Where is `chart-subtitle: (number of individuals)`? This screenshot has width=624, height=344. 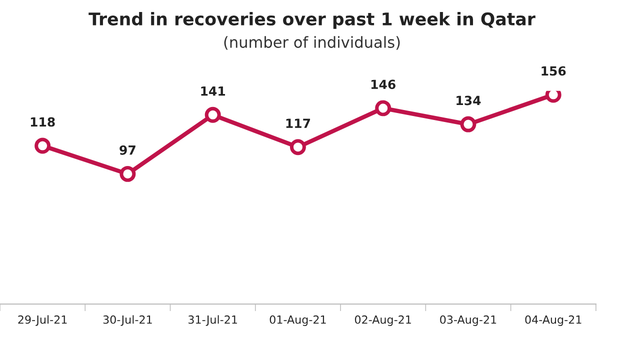
chart-subtitle: (number of individuals) is located at coordinates (312, 43).